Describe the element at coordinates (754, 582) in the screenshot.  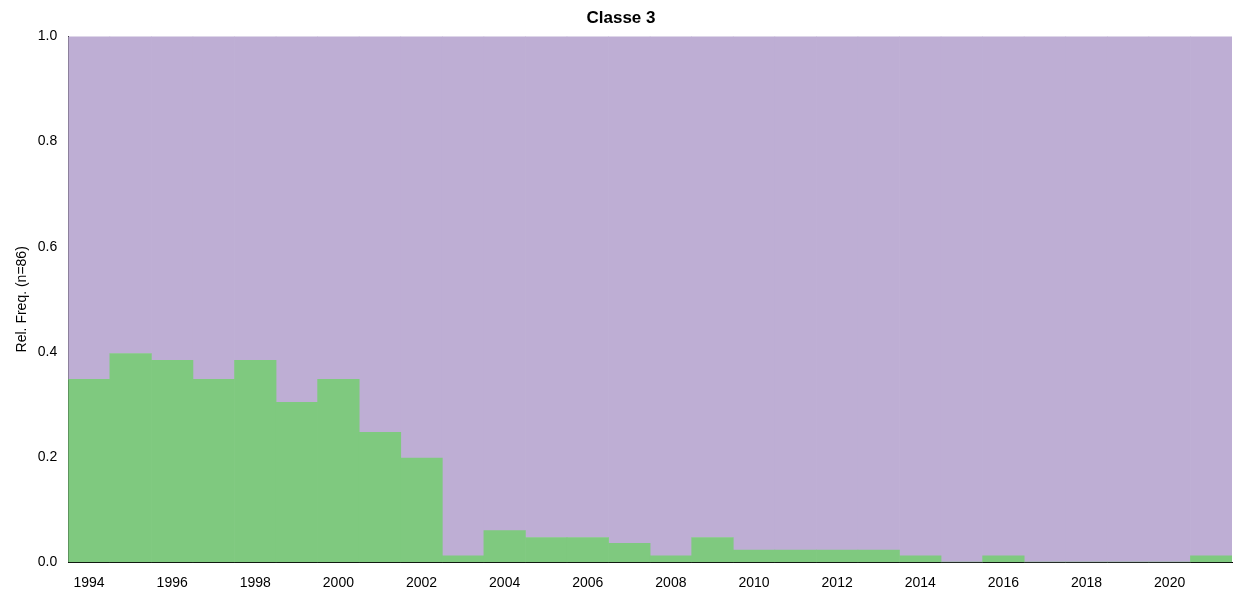
I see `x-tick-label: 2010` at that location.